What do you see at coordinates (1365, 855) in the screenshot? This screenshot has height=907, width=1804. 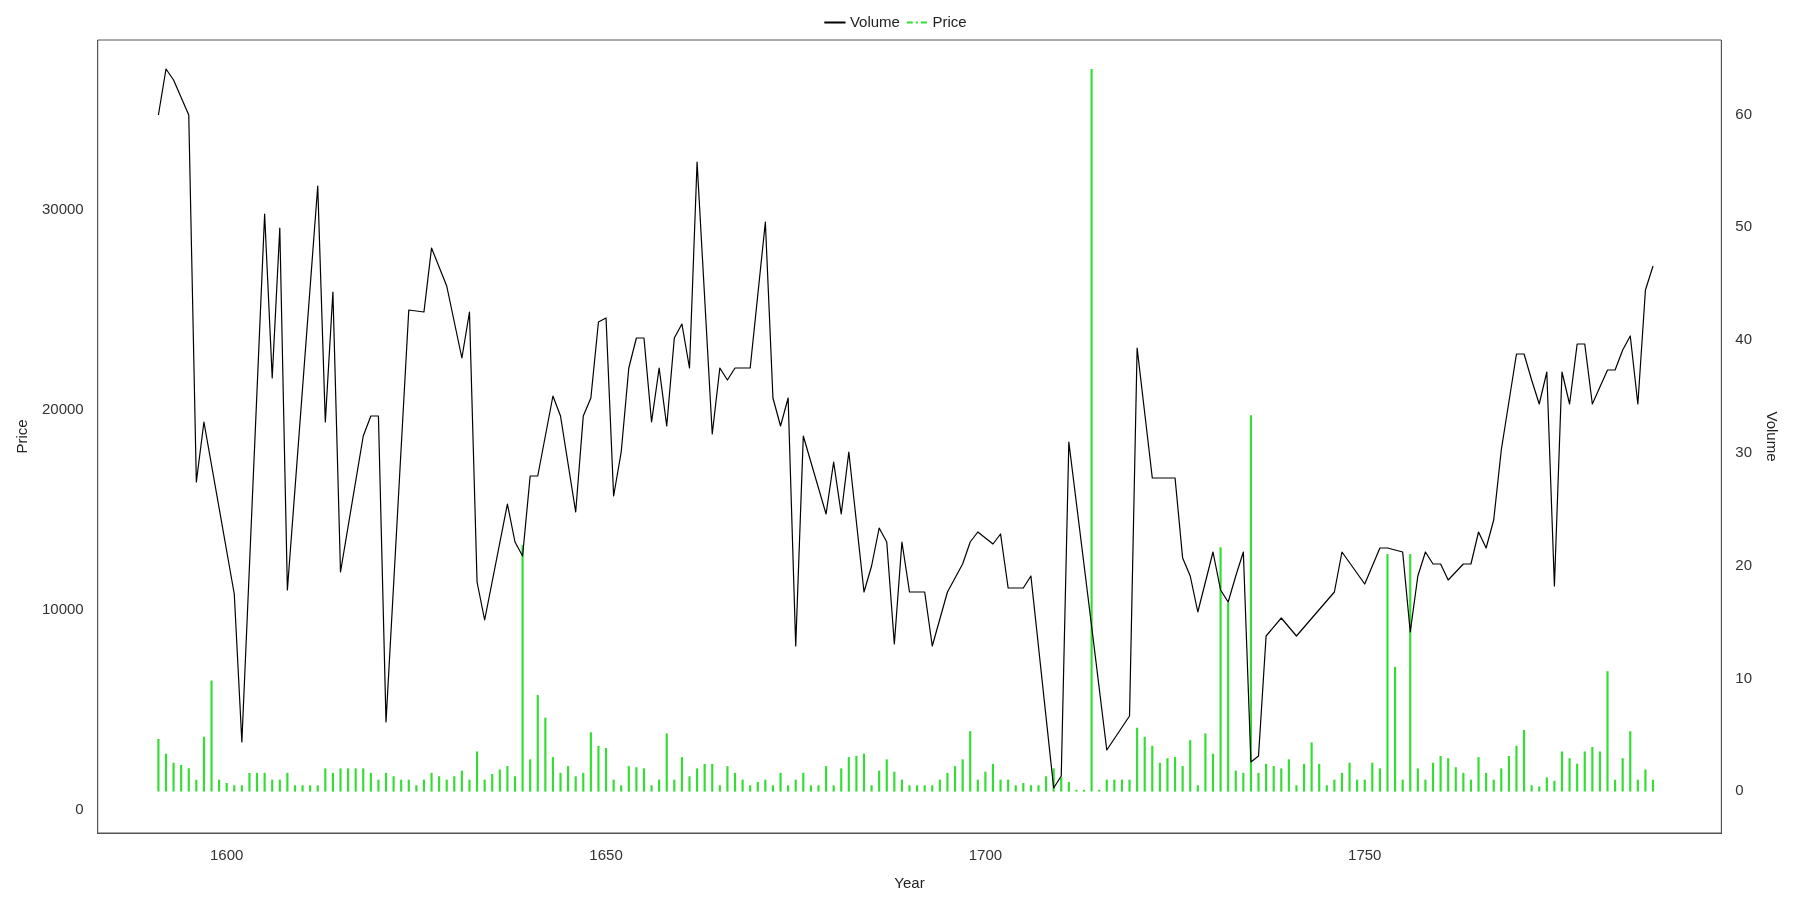 I see `x-tick-label: 1750` at bounding box center [1365, 855].